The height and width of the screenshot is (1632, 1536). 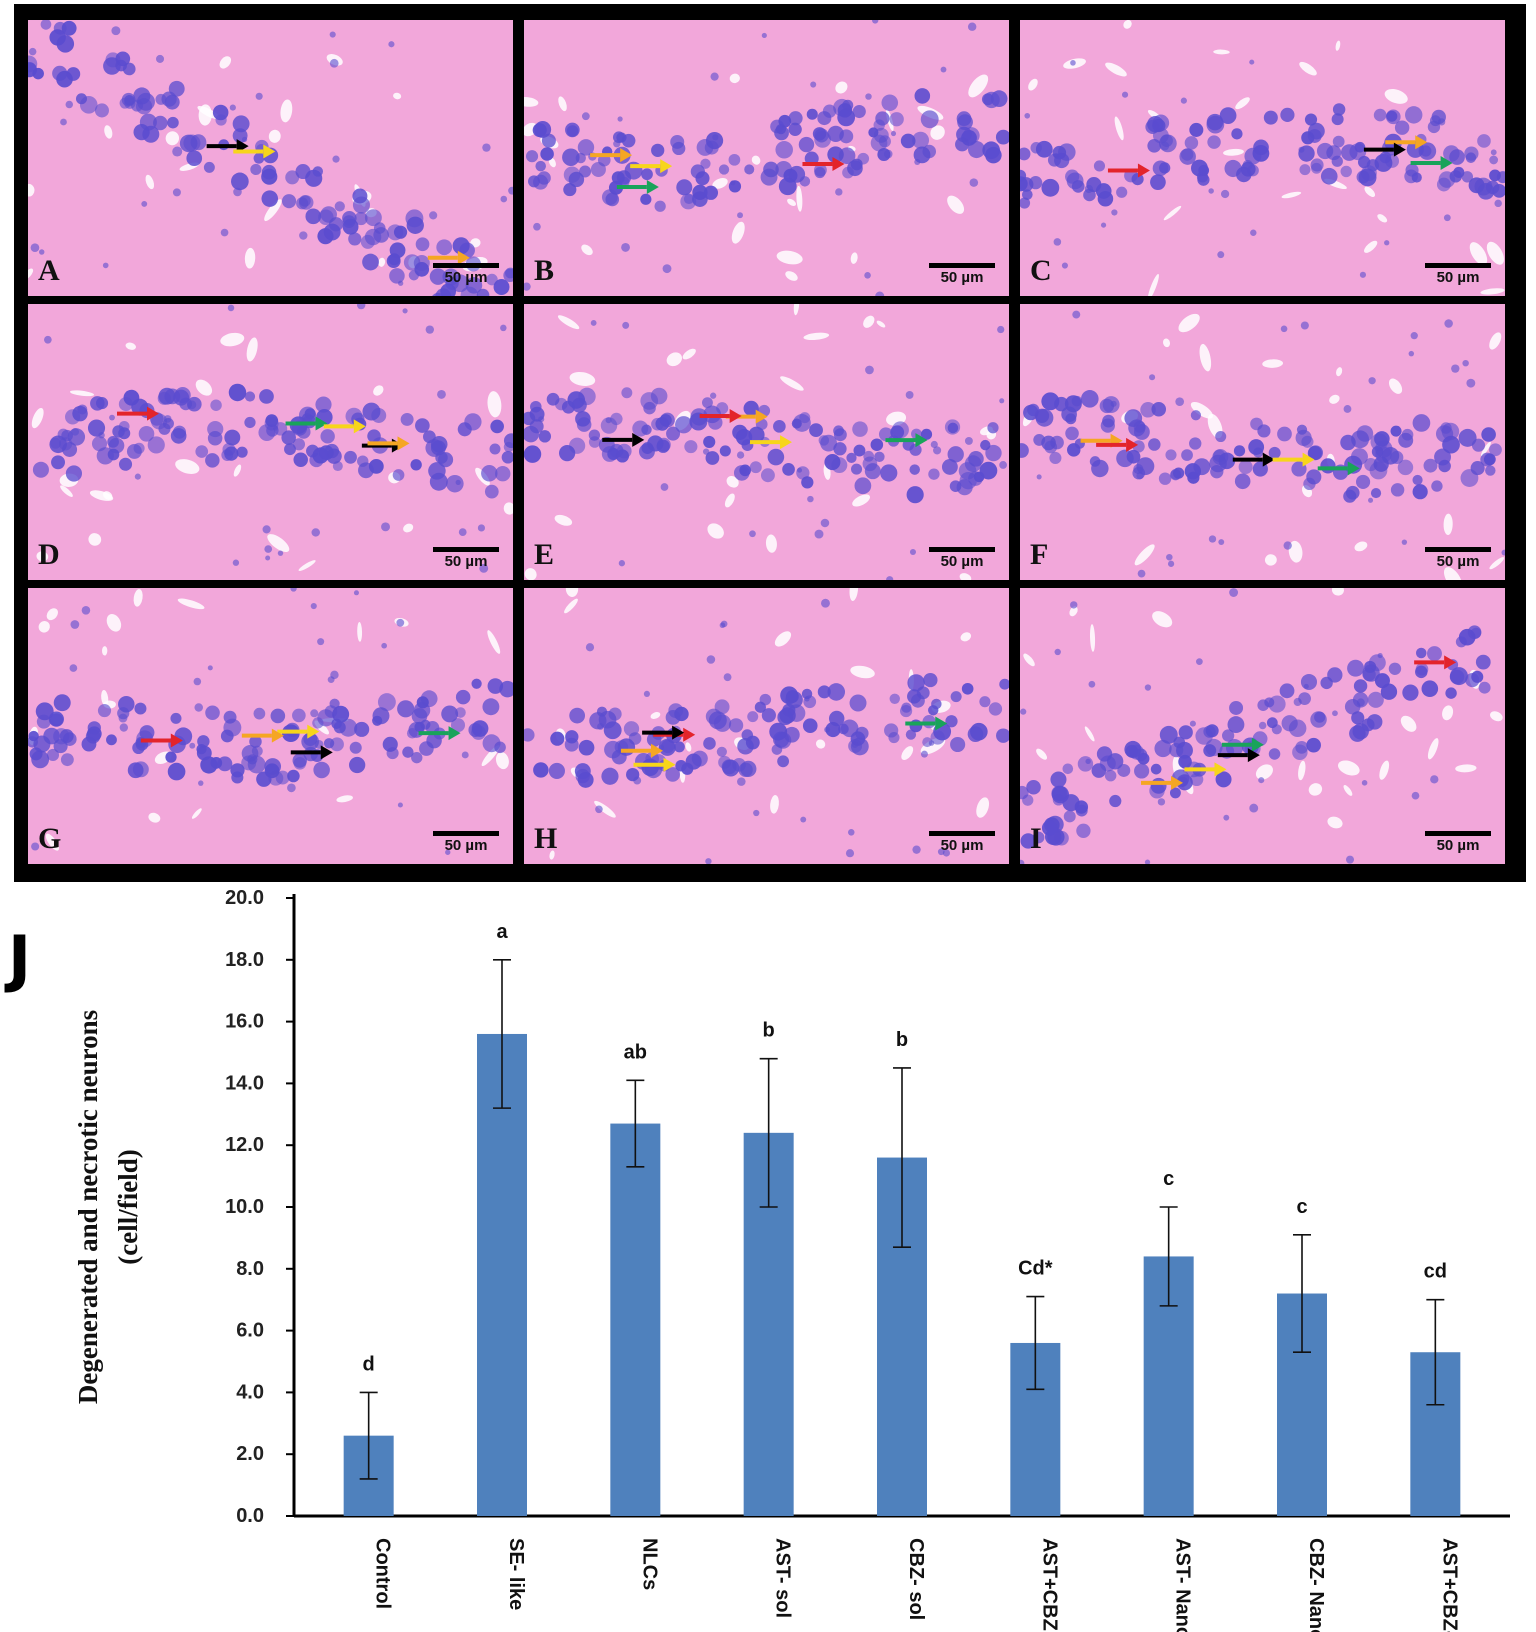 I want to click on significance-letter: Cd*, so click(x=1035, y=1269).